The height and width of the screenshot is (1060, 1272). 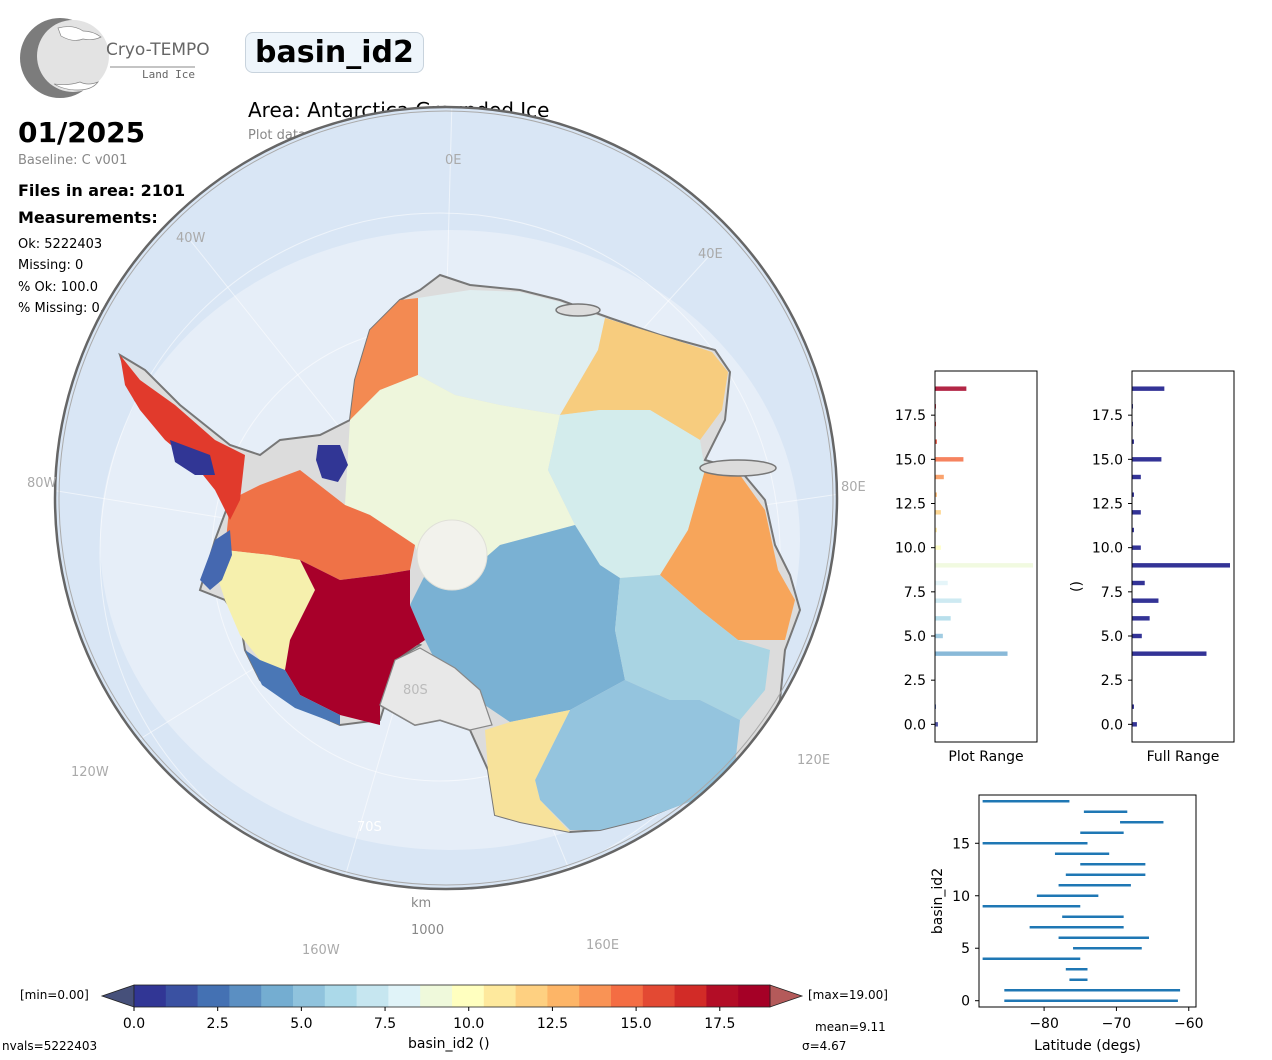 I want to click on colorbar-tick-label: 12.5, so click(x=552, y=1024).